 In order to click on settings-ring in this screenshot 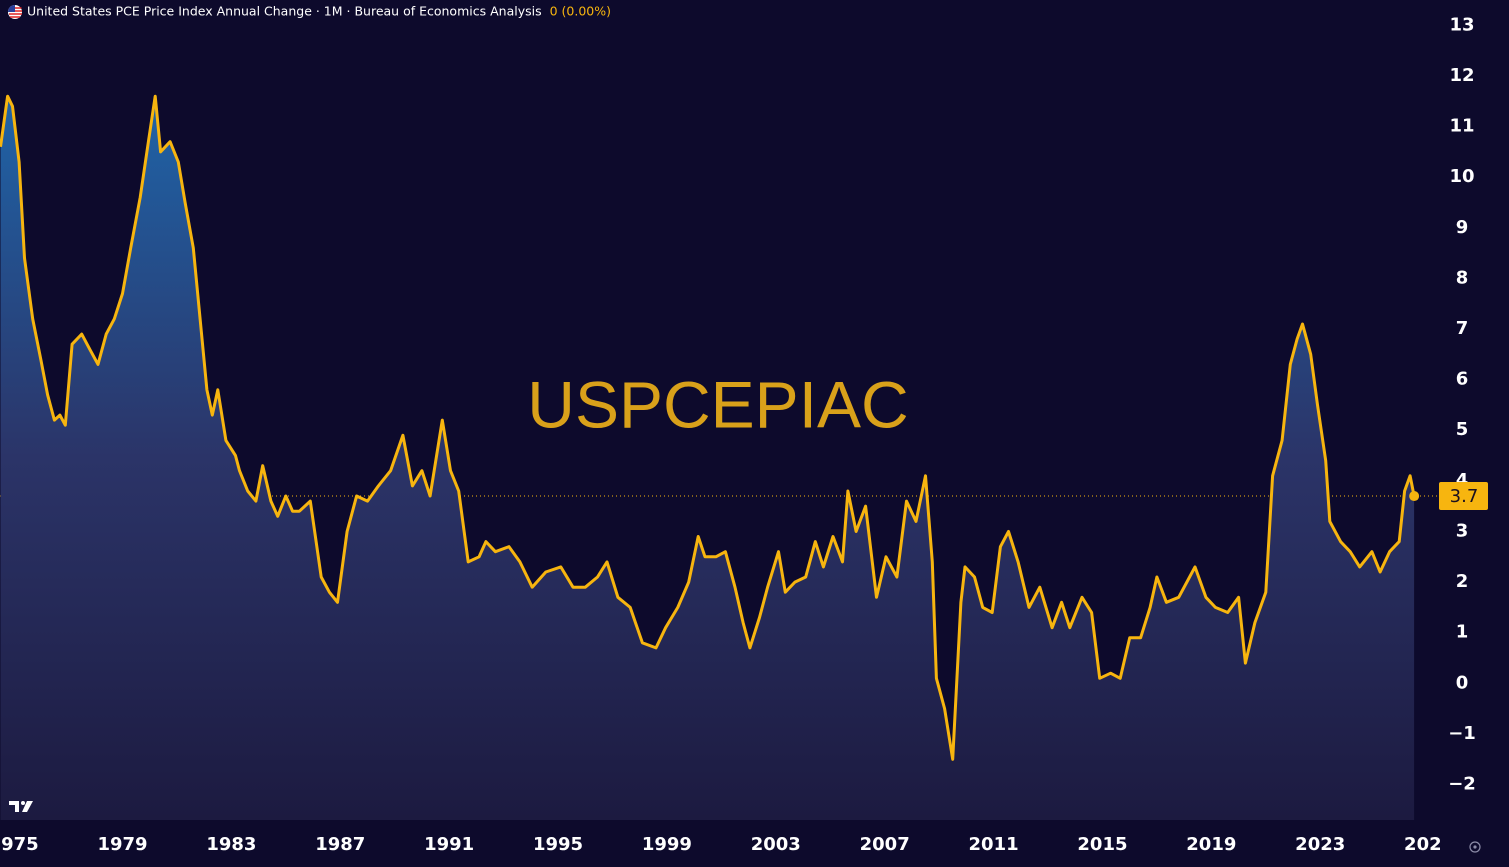, I will do `click(1475, 847)`.